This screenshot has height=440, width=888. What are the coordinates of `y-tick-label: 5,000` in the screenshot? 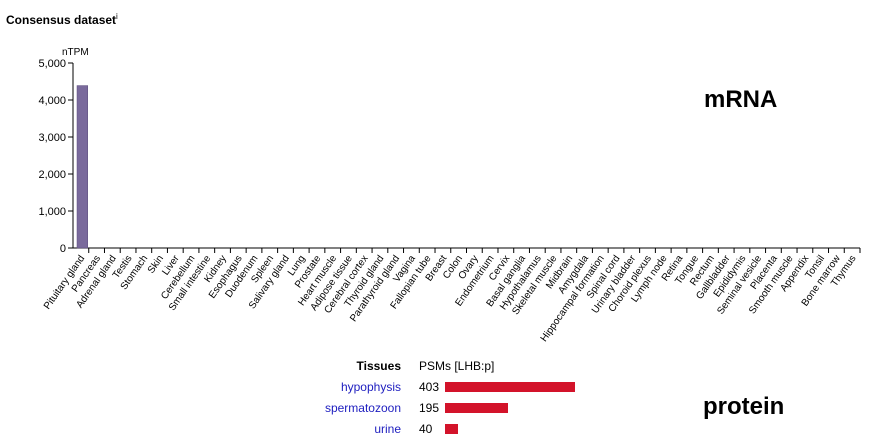 It's located at (52, 64).